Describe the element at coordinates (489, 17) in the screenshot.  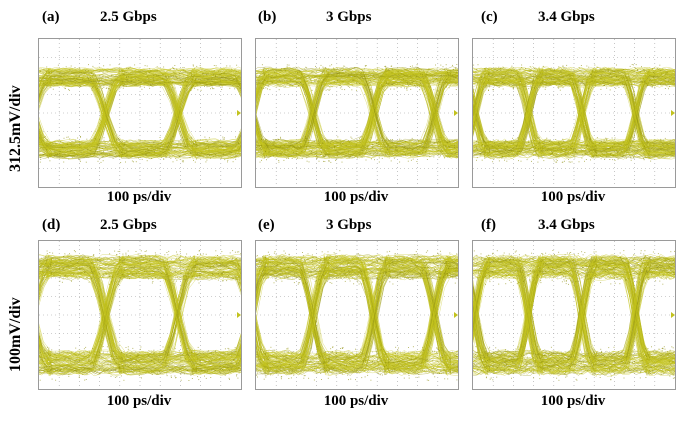
I see `panel-label: (c)` at that location.